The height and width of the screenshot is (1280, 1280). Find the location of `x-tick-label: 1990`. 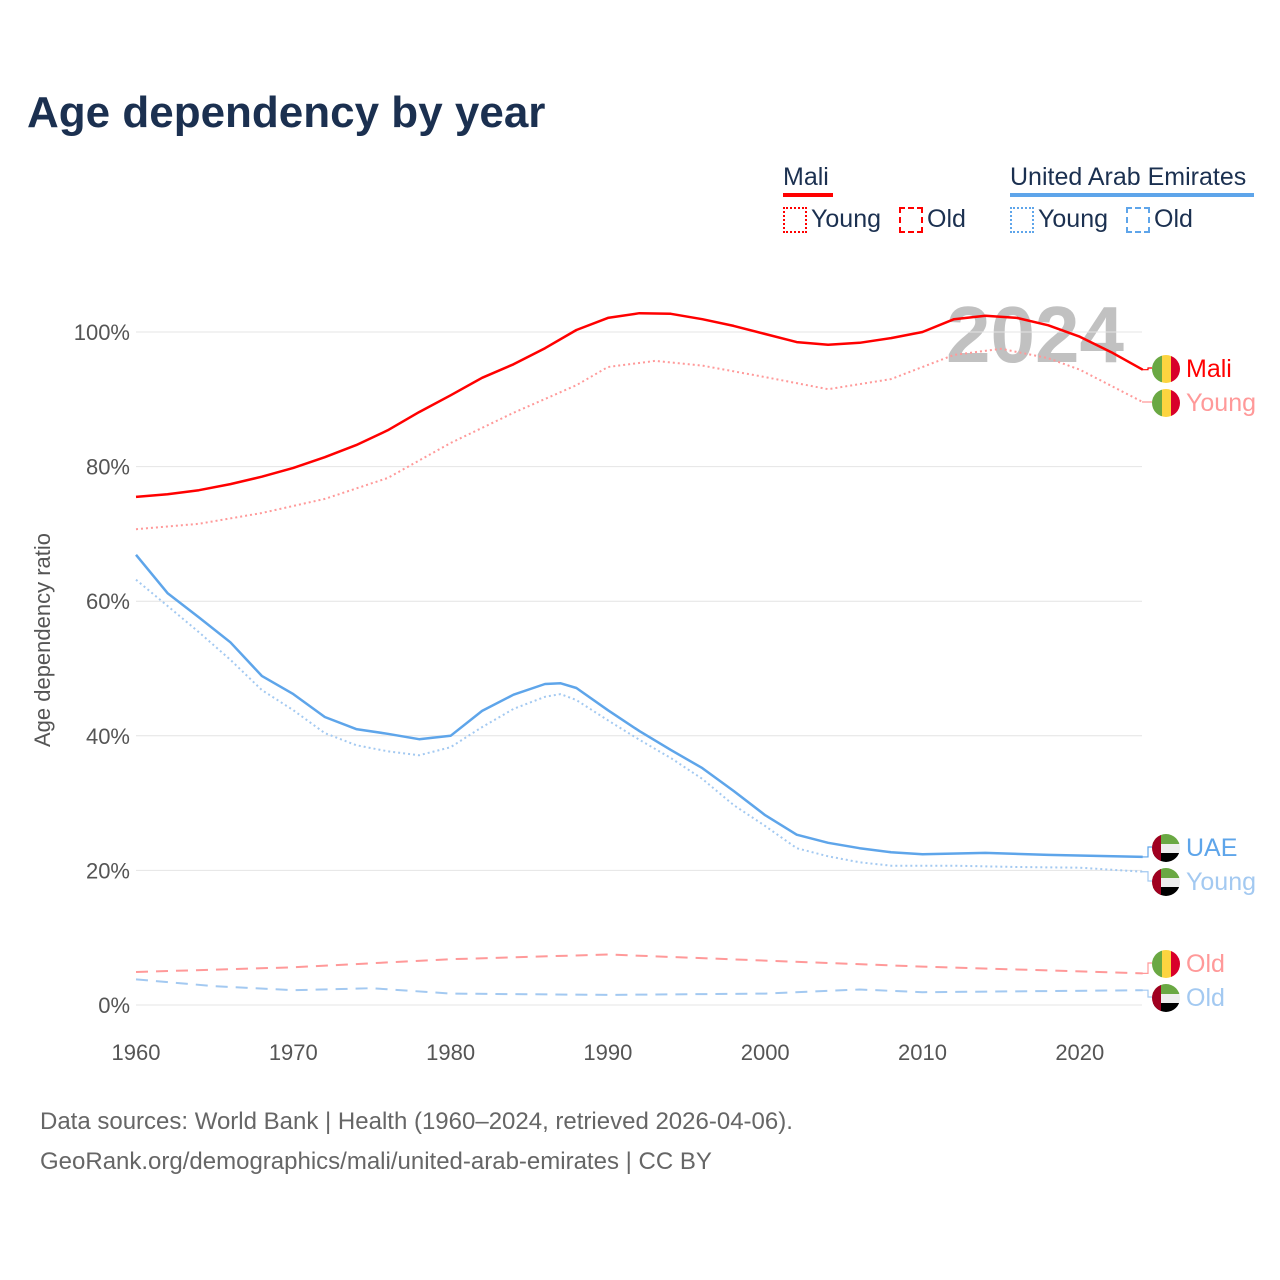

x-tick-label: 1990 is located at coordinates (607, 1052).